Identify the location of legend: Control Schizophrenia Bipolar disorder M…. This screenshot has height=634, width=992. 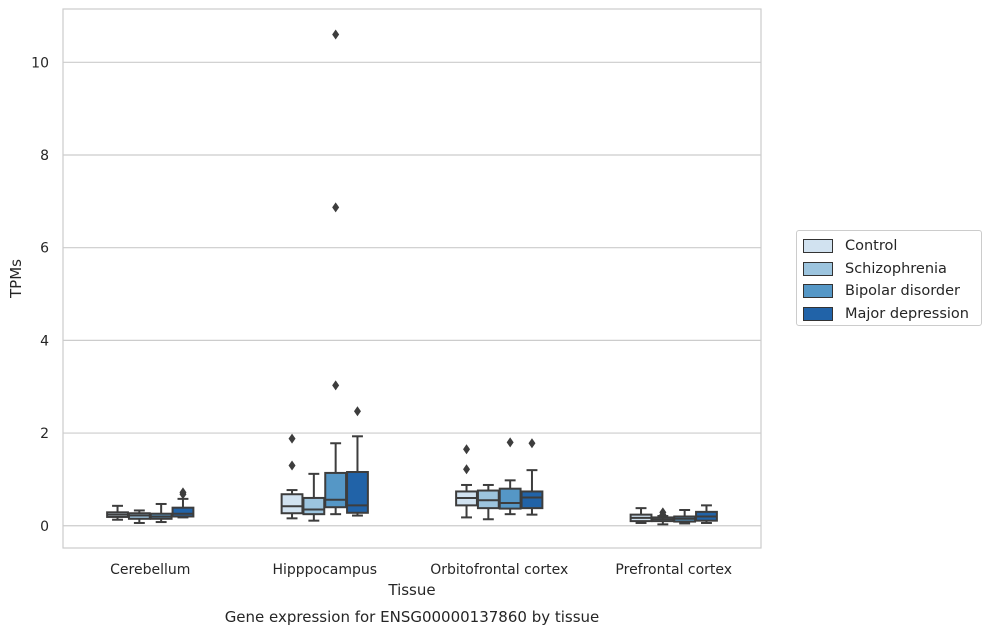
(889, 278).